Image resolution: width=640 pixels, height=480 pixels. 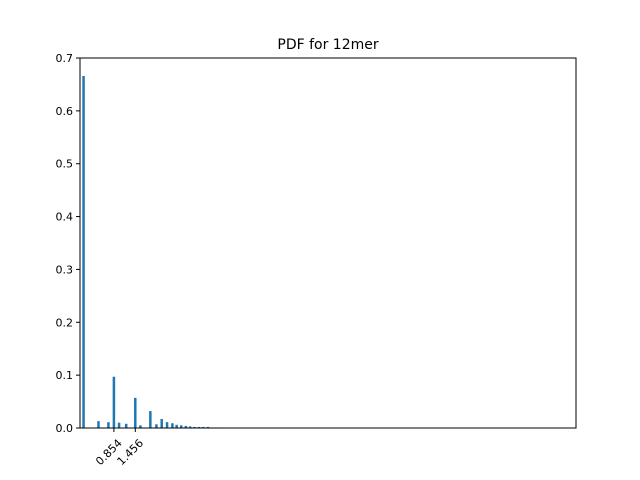 I want to click on y-tick-label: 0.2, so click(x=65, y=322).